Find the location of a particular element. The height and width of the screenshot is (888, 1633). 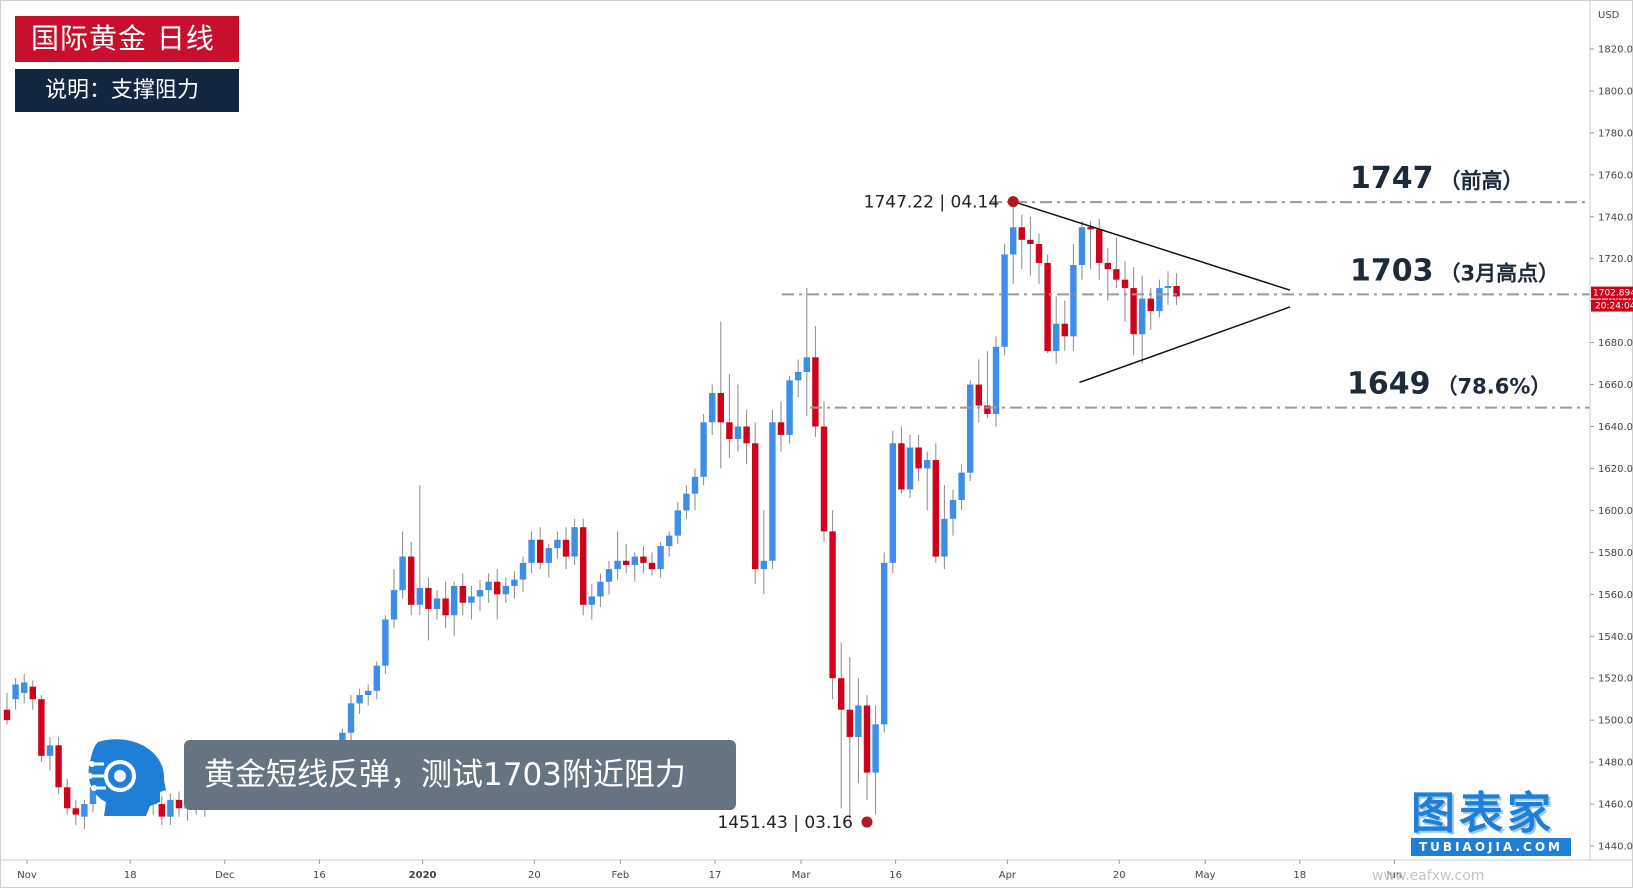

price-tick-label: 1600.000 is located at coordinates (1615, 511).